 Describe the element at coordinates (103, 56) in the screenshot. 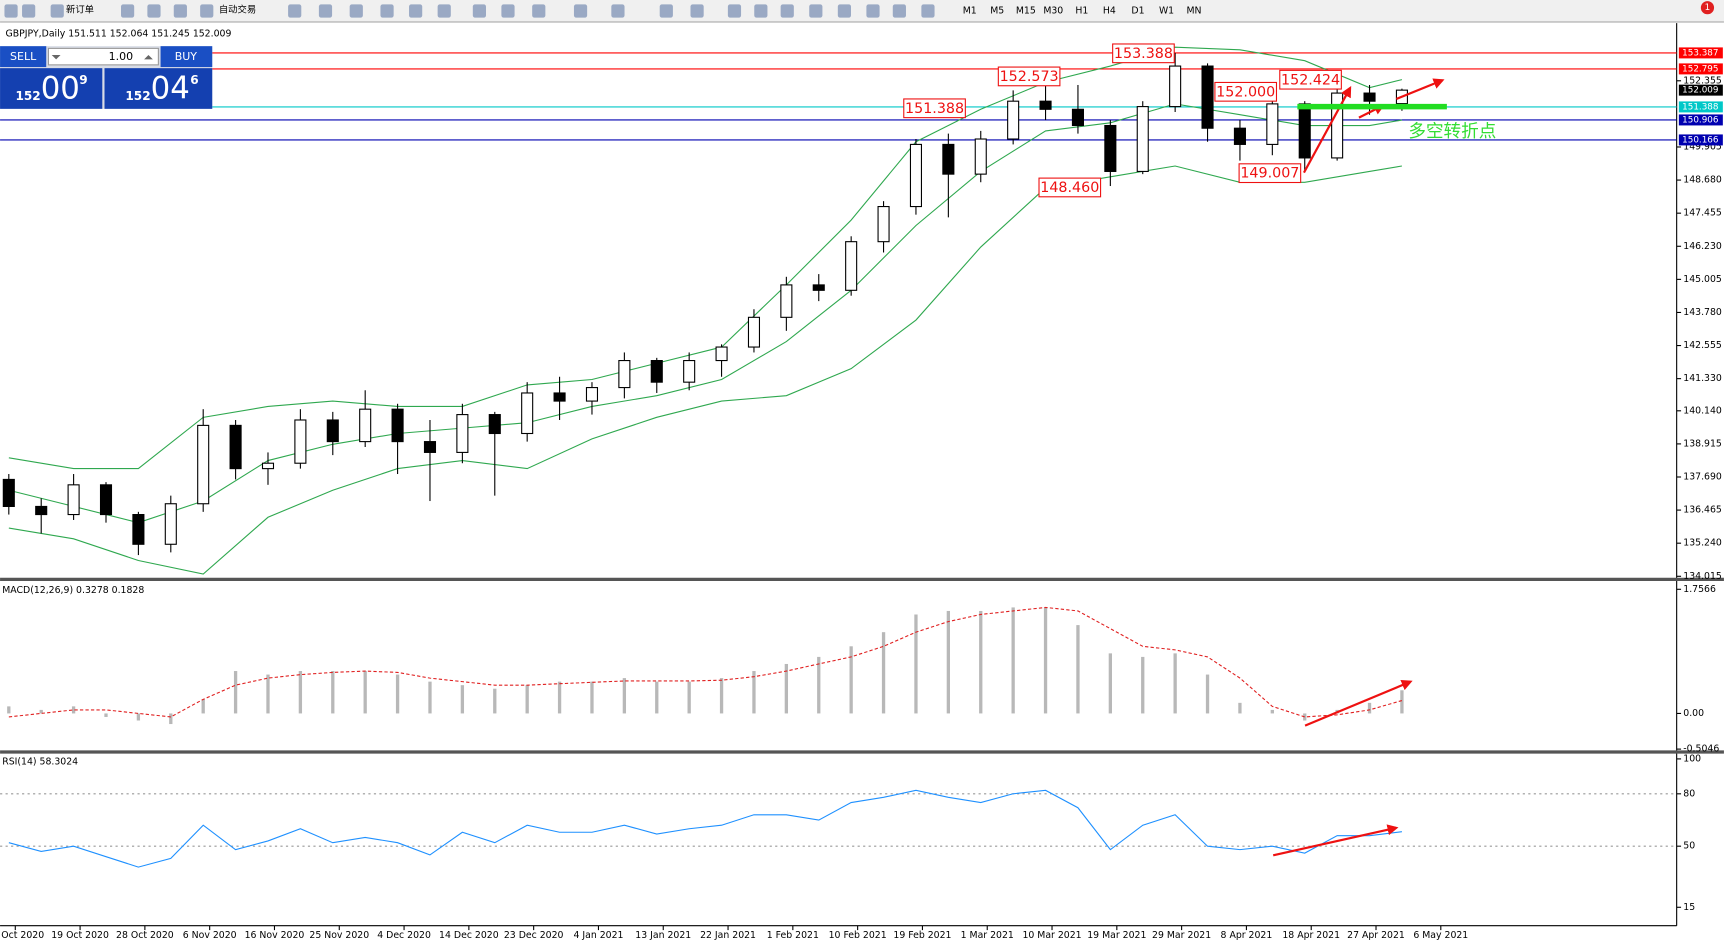

I see `lot-input` at that location.